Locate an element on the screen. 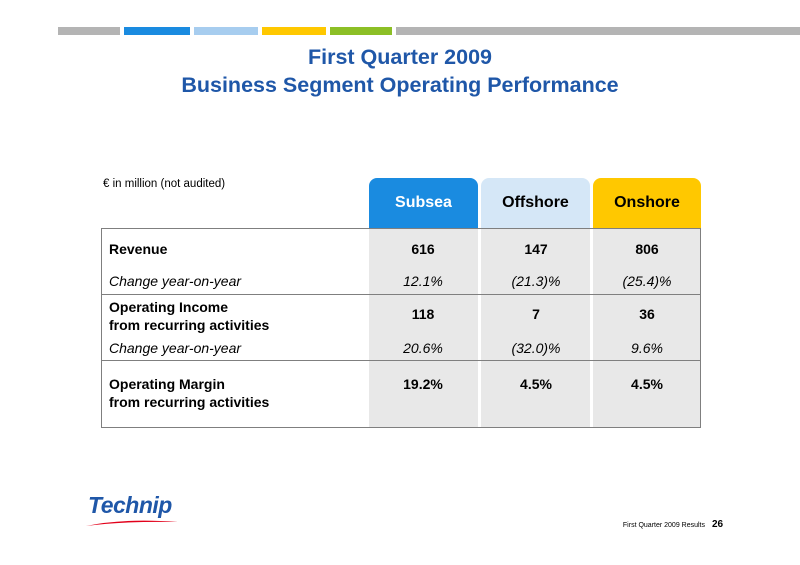 The height and width of the screenshot is (565, 800). unit-note: € in million (not audited) is located at coordinates (164, 184).